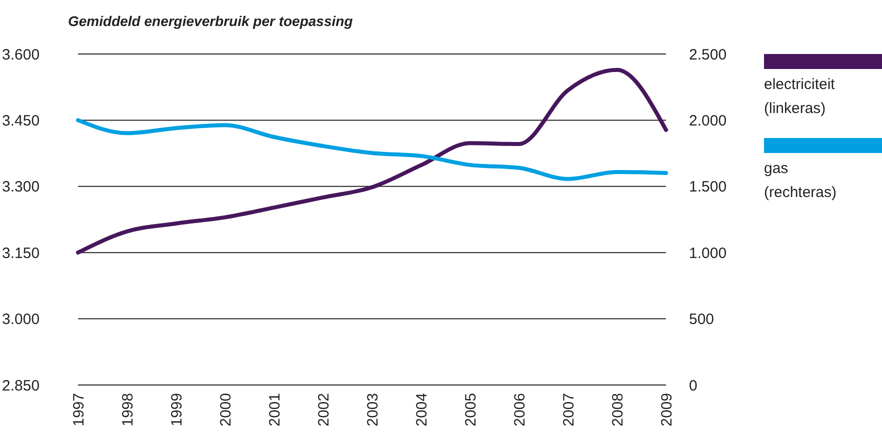  I want to click on y-tick-label: 3.600, so click(21, 55).